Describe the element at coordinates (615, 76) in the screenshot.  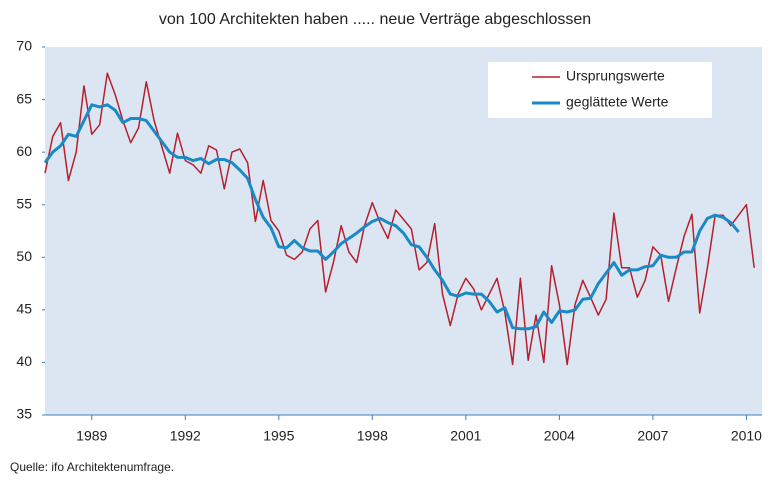
I see `legend-label: Ursprungswerte` at that location.